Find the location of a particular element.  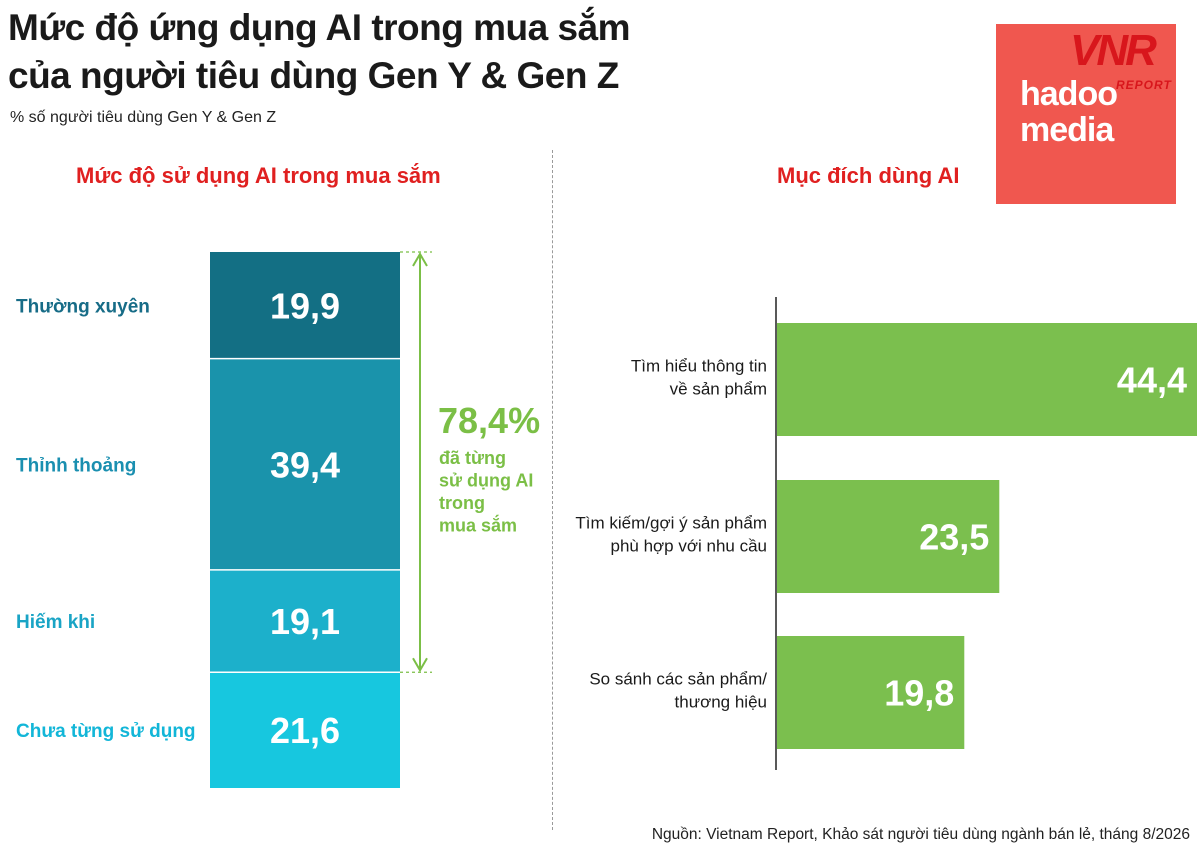

bar-category-label: So sánh các sản phẩm/ is located at coordinates (678, 679).